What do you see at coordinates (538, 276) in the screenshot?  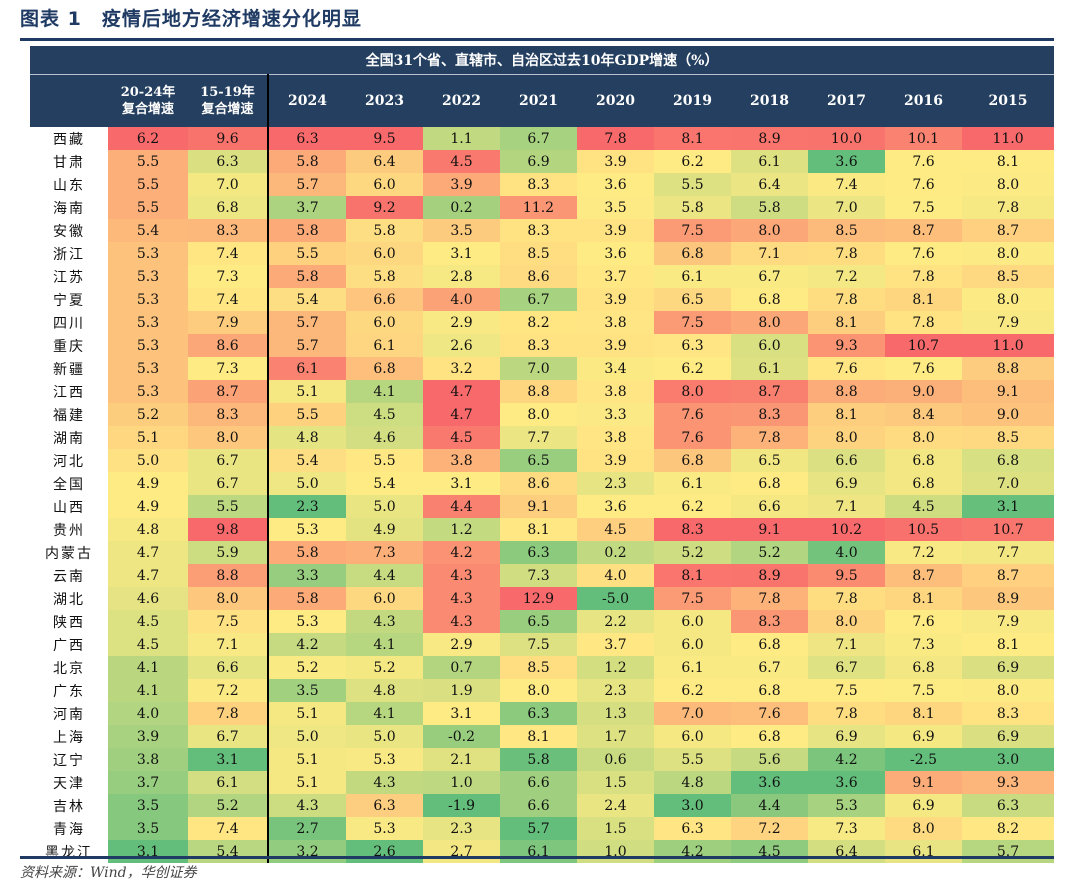 I see `value-cell: 8.6` at bounding box center [538, 276].